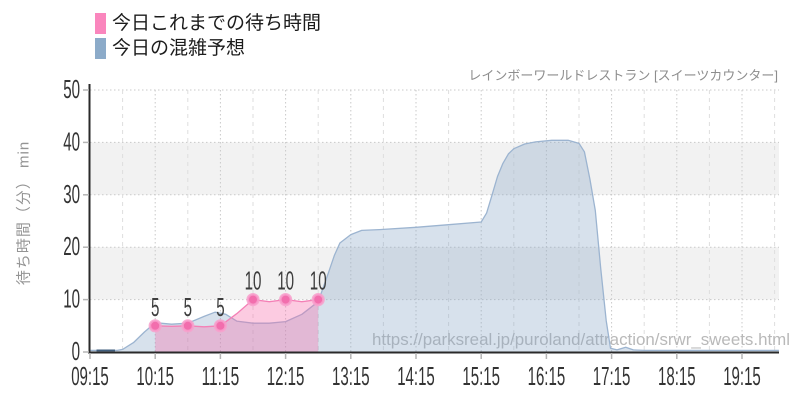  I want to click on y-tick-label: 20, so click(71, 246).